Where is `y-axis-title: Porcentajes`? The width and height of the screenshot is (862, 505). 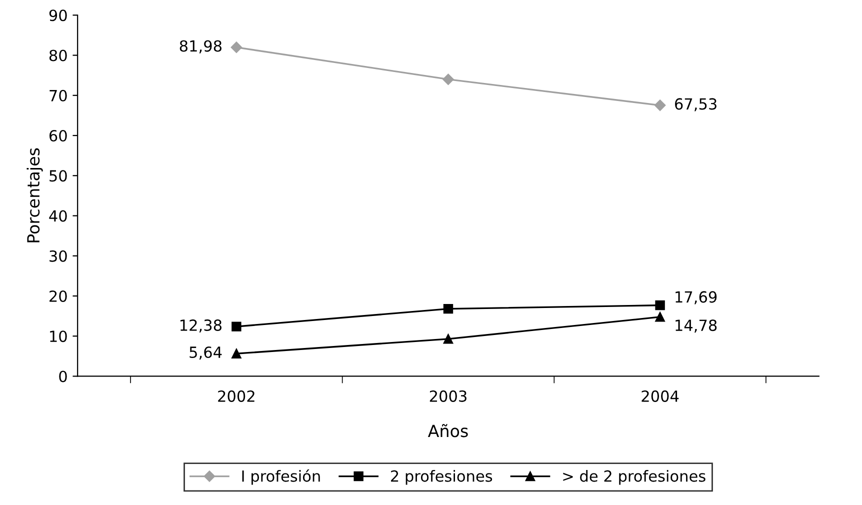 y-axis-title: Porcentajes is located at coordinates (34, 195).